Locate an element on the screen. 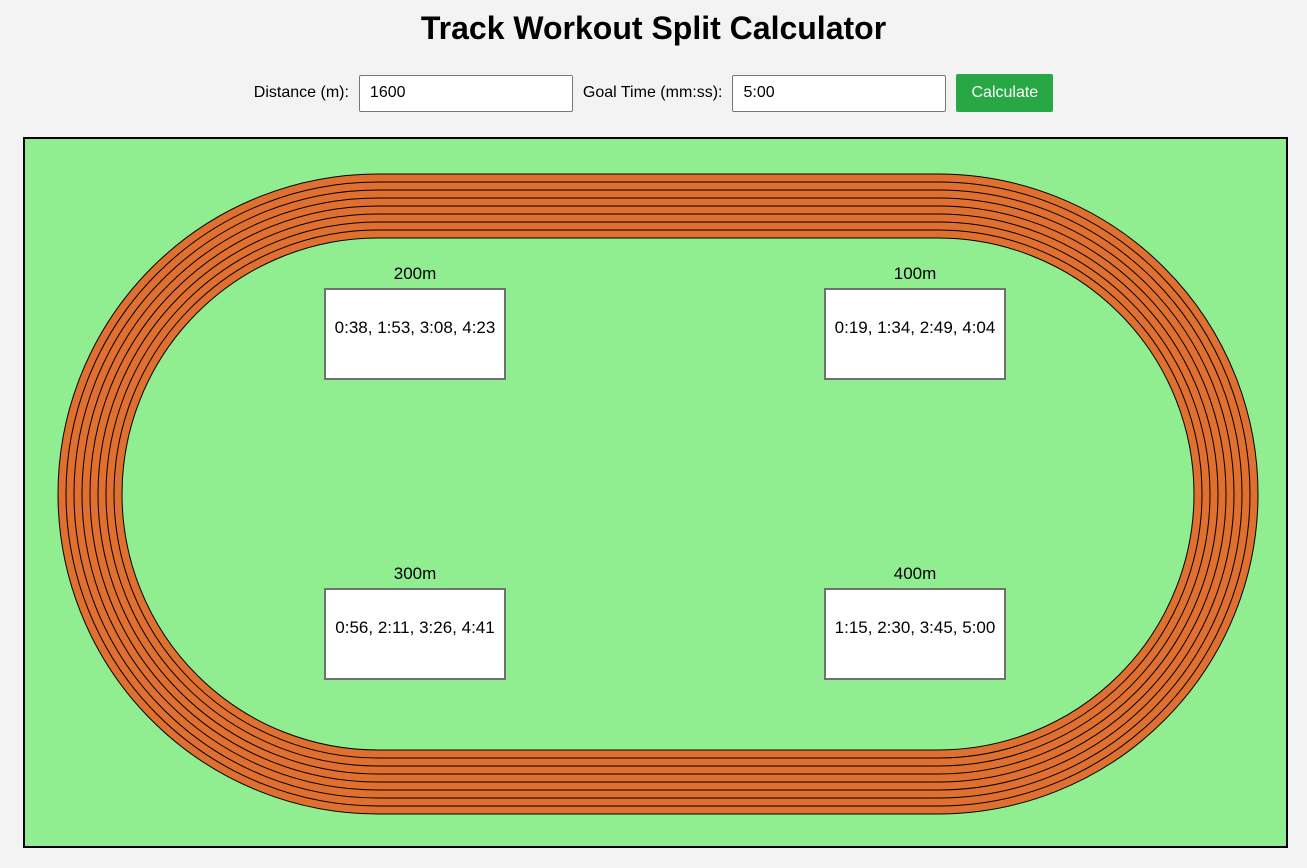  goal-time-label: Goal Time (mm:ss): is located at coordinates (652, 92).